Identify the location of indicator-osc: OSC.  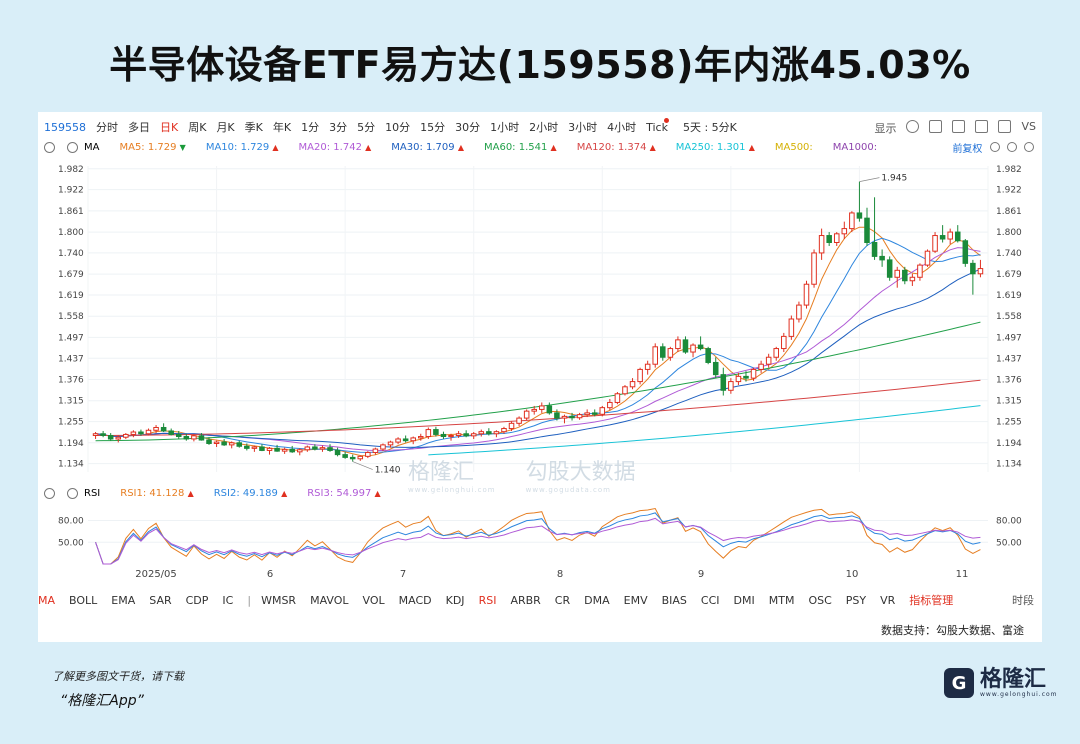
(820, 600).